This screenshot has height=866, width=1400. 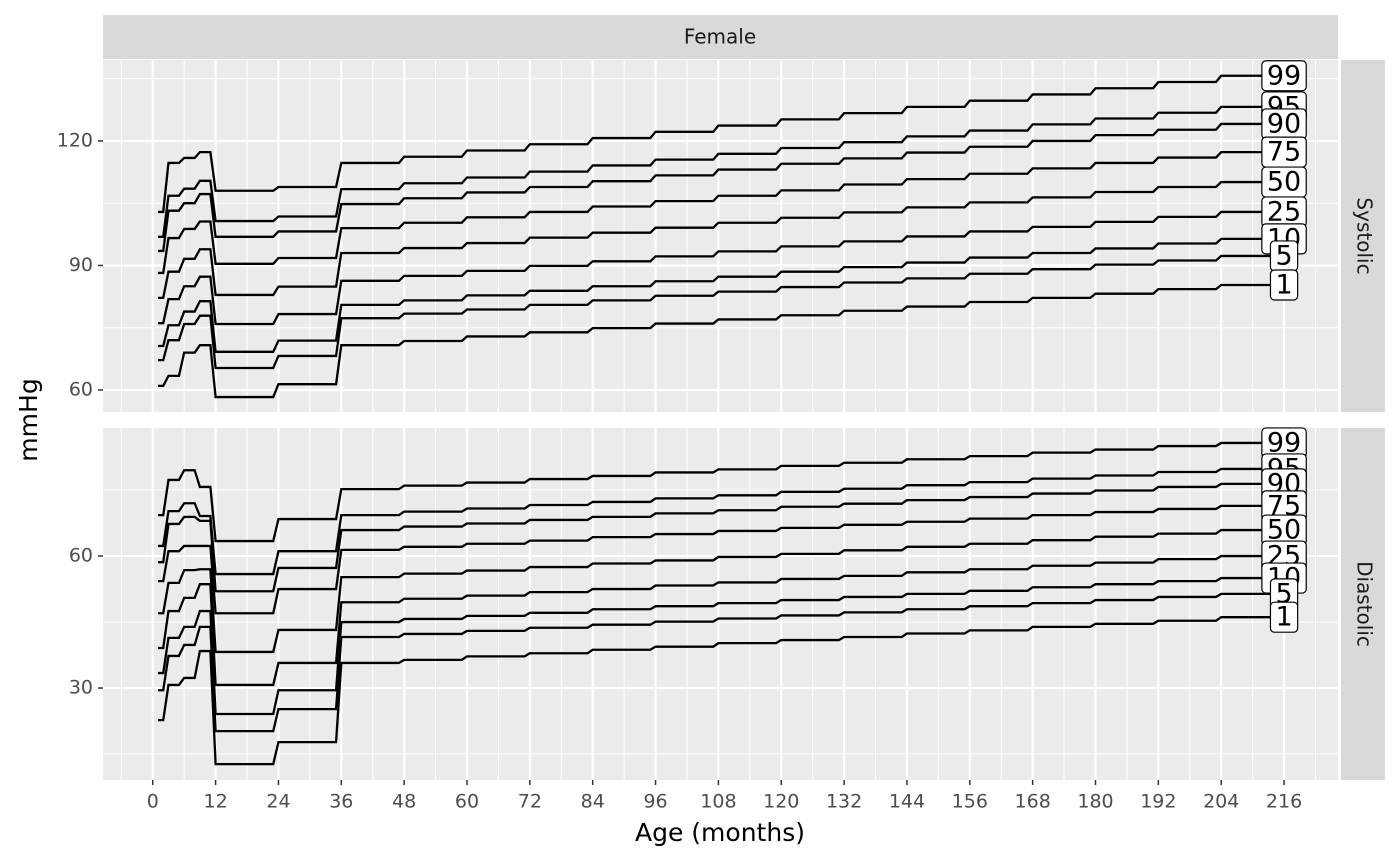 I want to click on y-tick-label: 120, so click(x=75, y=140).